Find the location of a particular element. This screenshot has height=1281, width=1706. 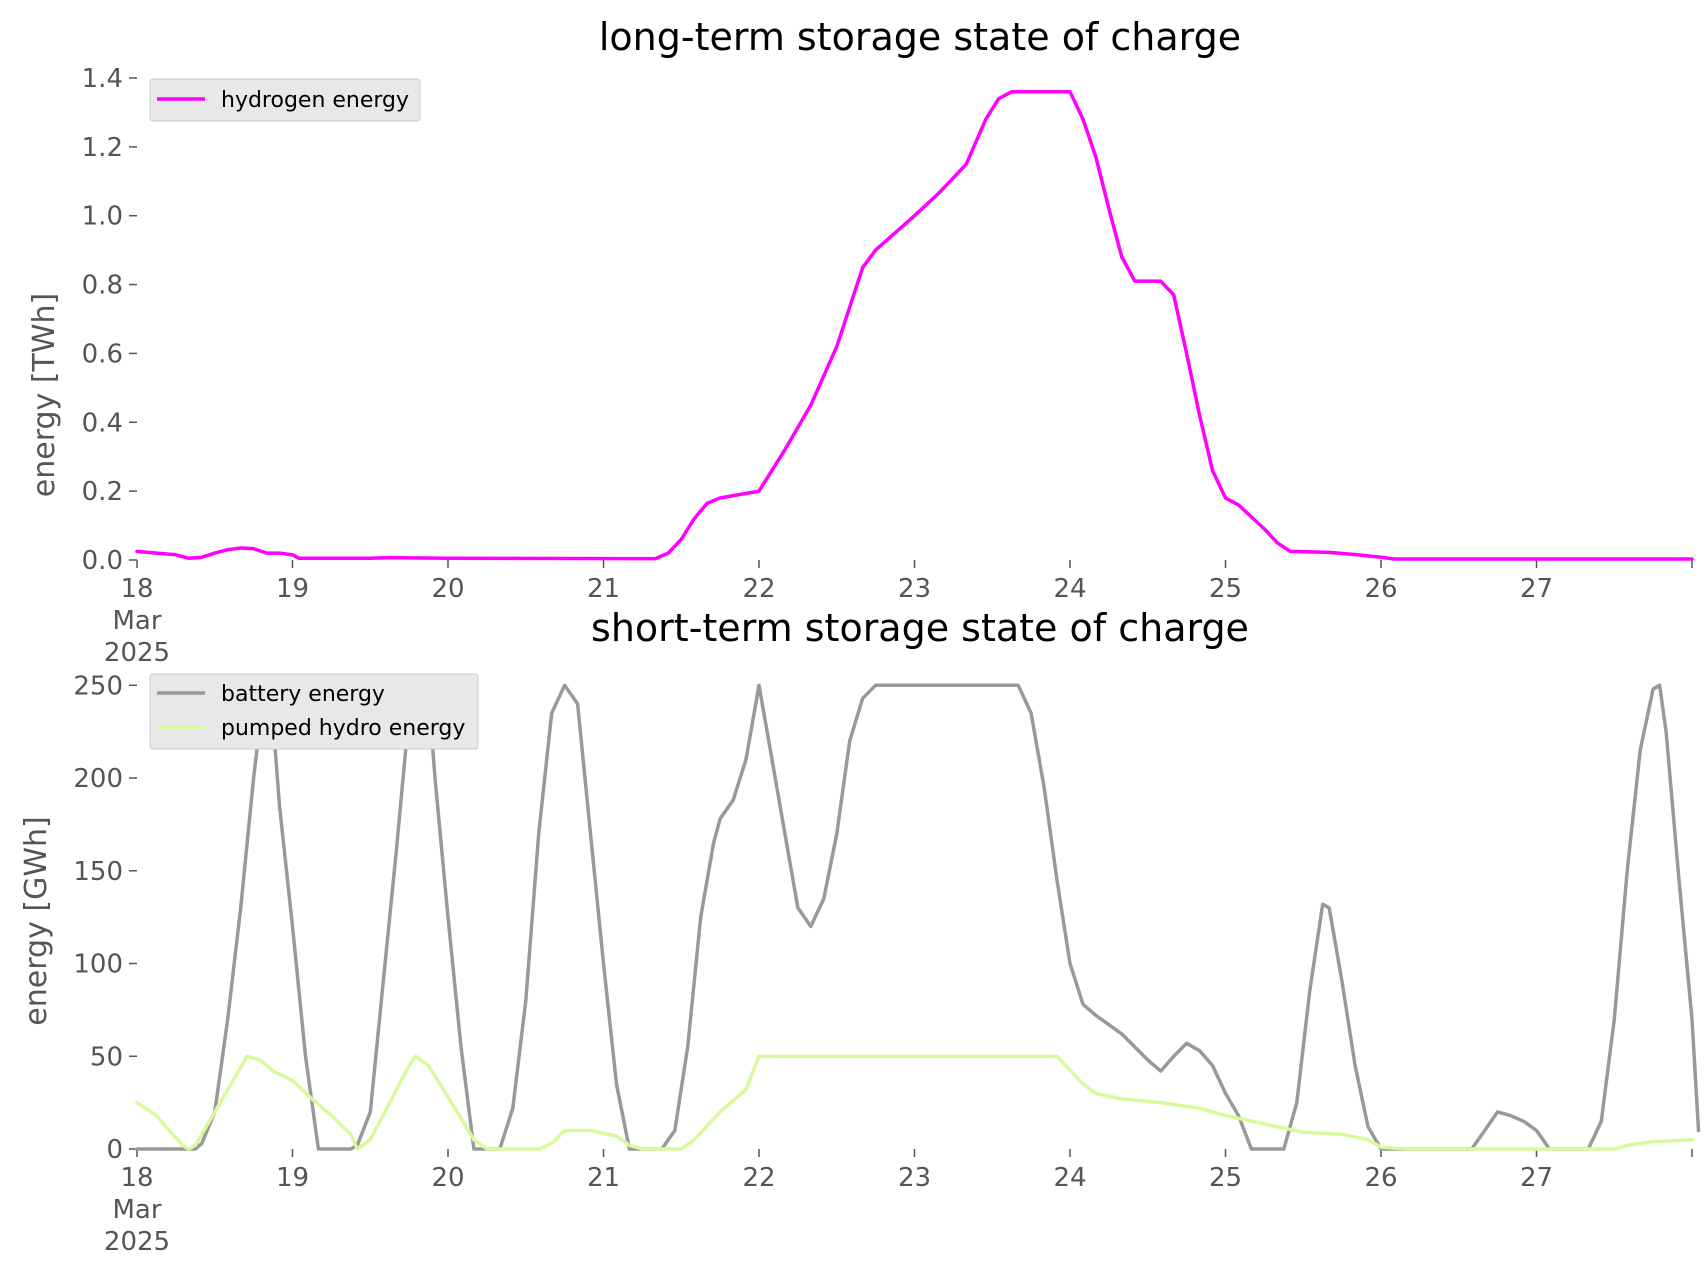

short-term-x-tick-label: 22 is located at coordinates (758, 1178).